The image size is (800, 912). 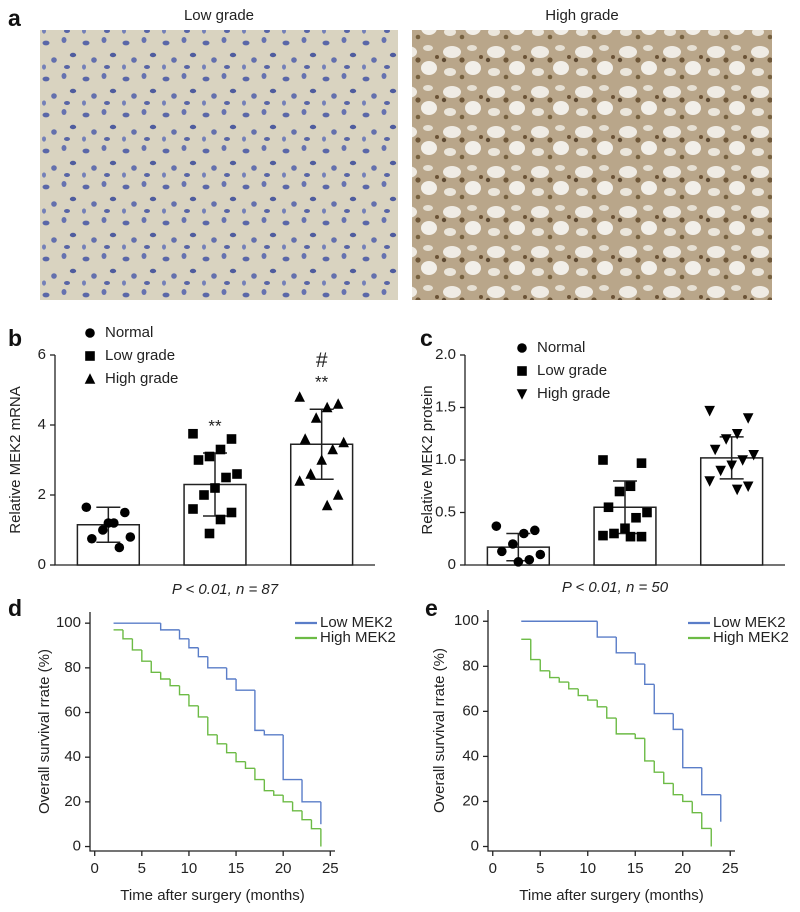 What do you see at coordinates (15, 338) in the screenshot?
I see `panel-label: b` at bounding box center [15, 338].